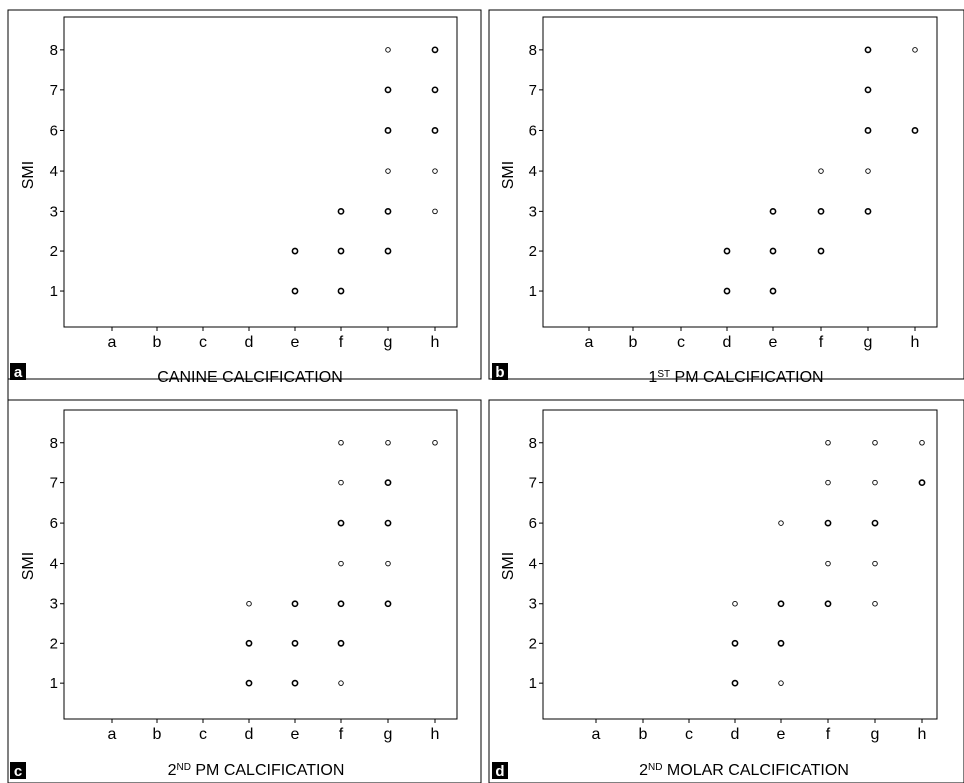  I want to click on panel-label: c, so click(18, 771).